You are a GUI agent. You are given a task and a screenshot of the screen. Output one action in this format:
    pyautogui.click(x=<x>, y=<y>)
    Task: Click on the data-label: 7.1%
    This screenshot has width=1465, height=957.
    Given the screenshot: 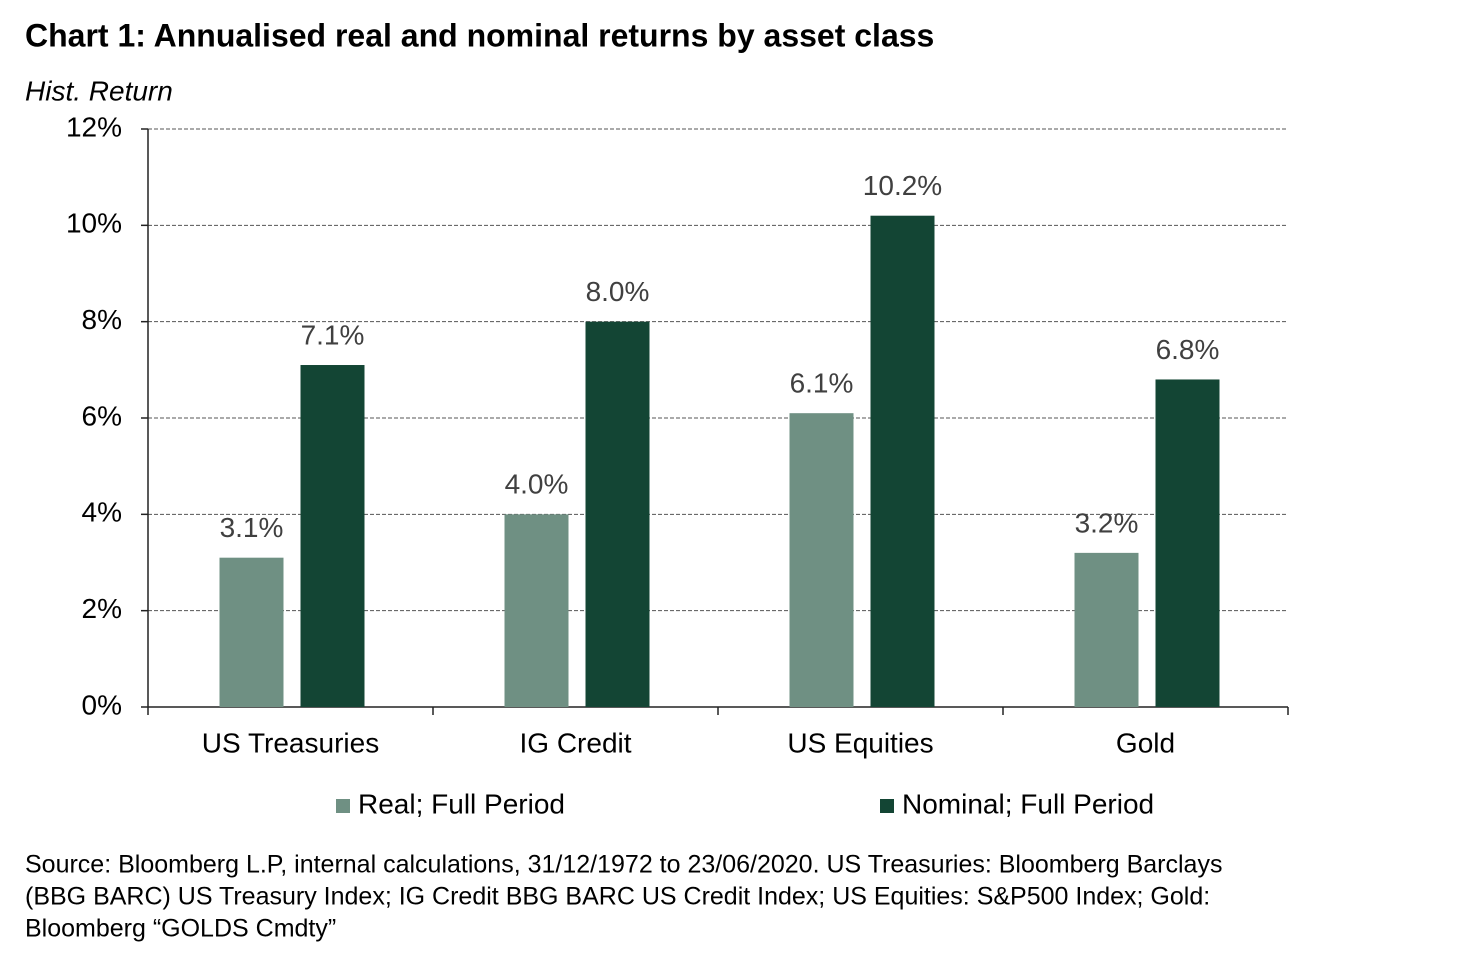 What is the action you would take?
    pyautogui.click(x=333, y=334)
    